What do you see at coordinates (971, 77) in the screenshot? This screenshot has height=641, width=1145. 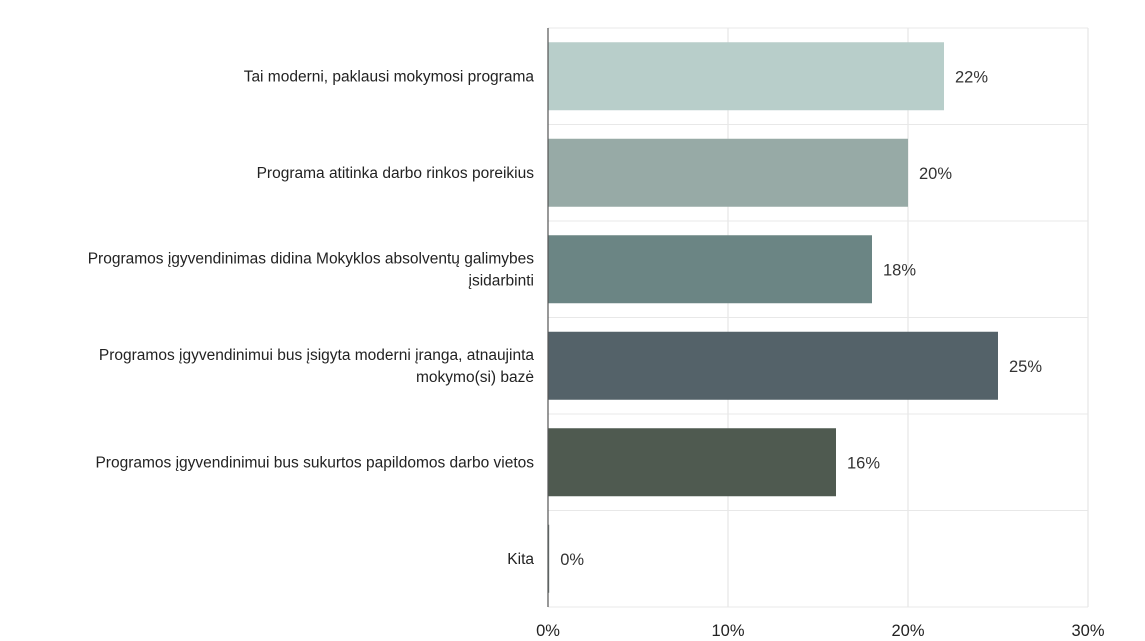 I see `value-label: 22%` at bounding box center [971, 77].